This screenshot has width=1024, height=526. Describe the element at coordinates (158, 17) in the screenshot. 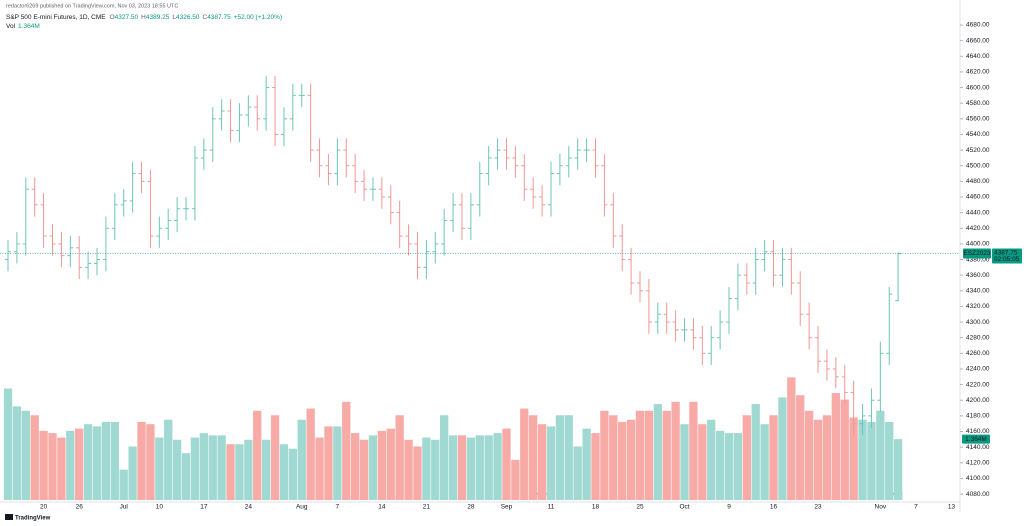

I see `h-value: 4389.25` at that location.